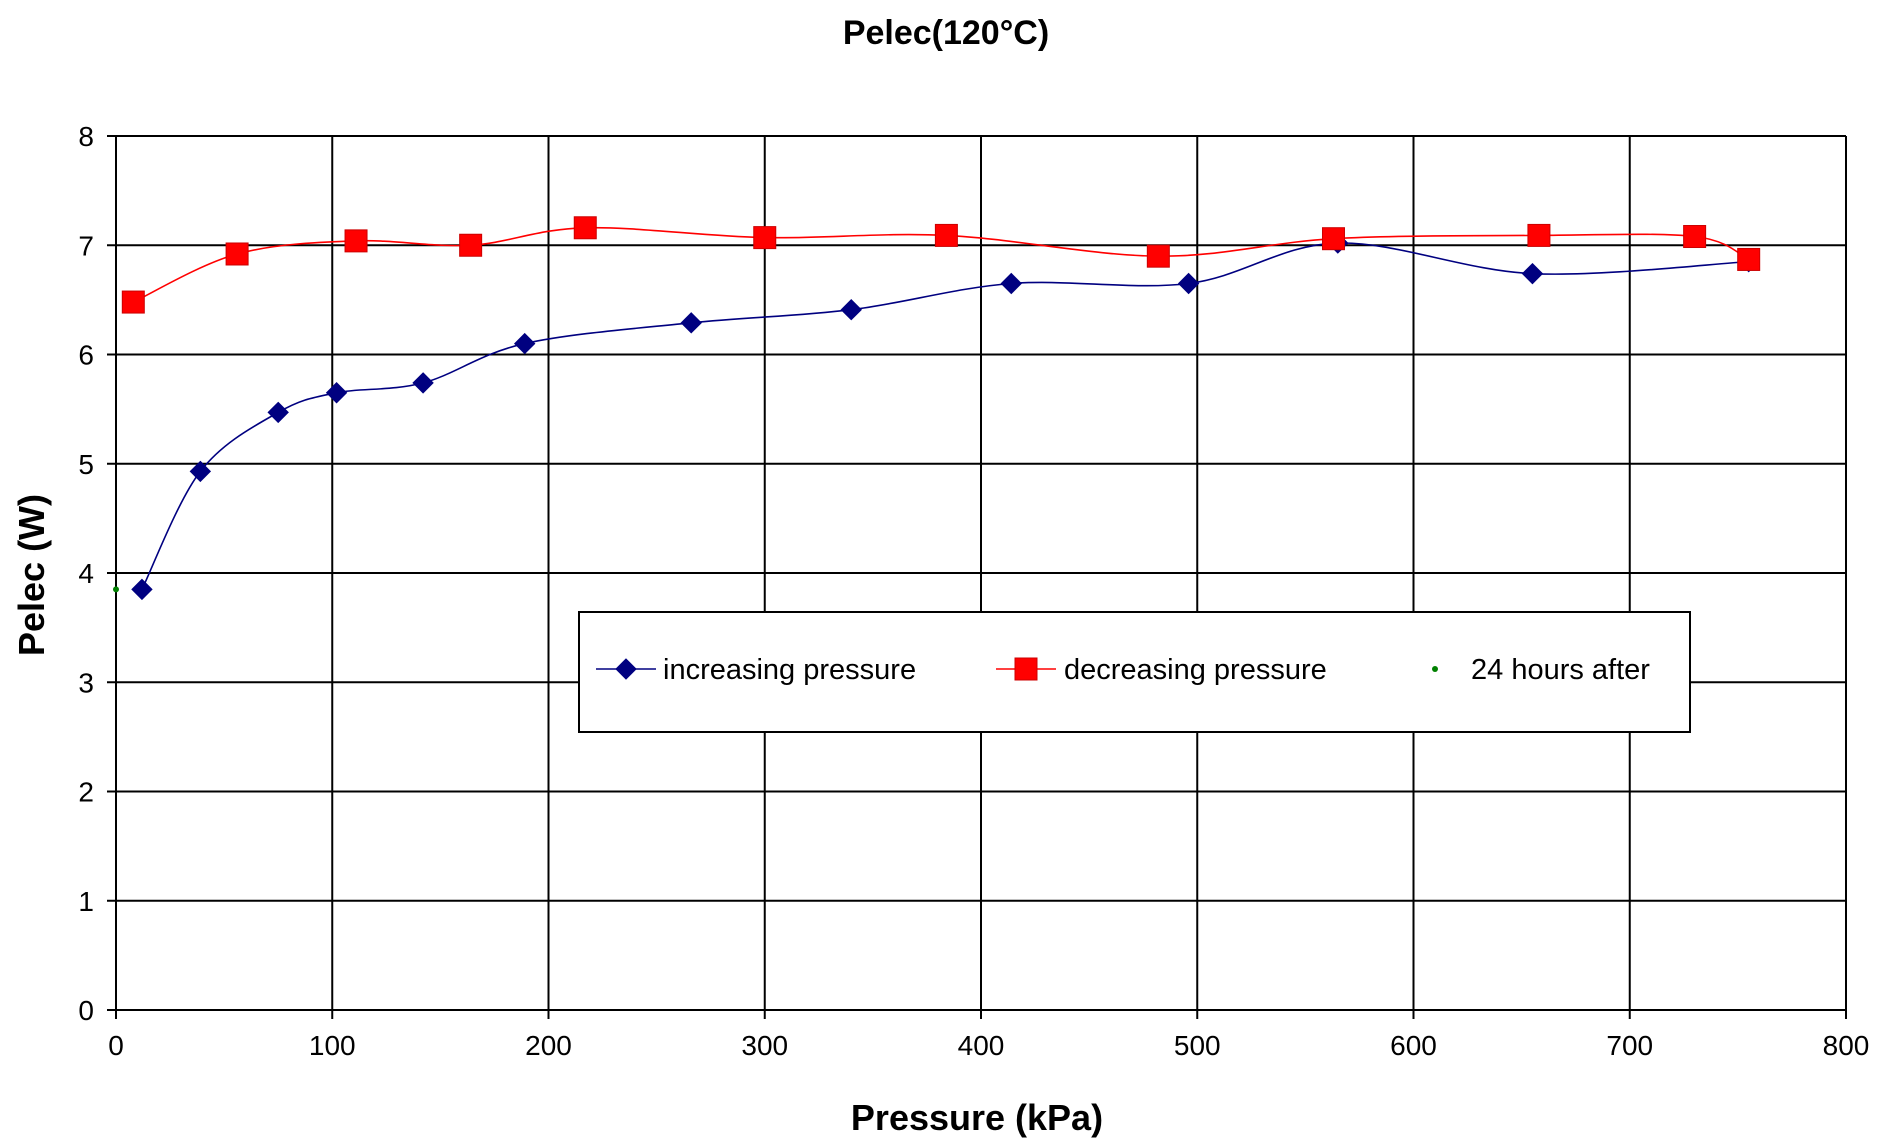 The height and width of the screenshot is (1143, 1893). Describe the element at coordinates (86, 355) in the screenshot. I see `y-tick-label: 6` at that location.